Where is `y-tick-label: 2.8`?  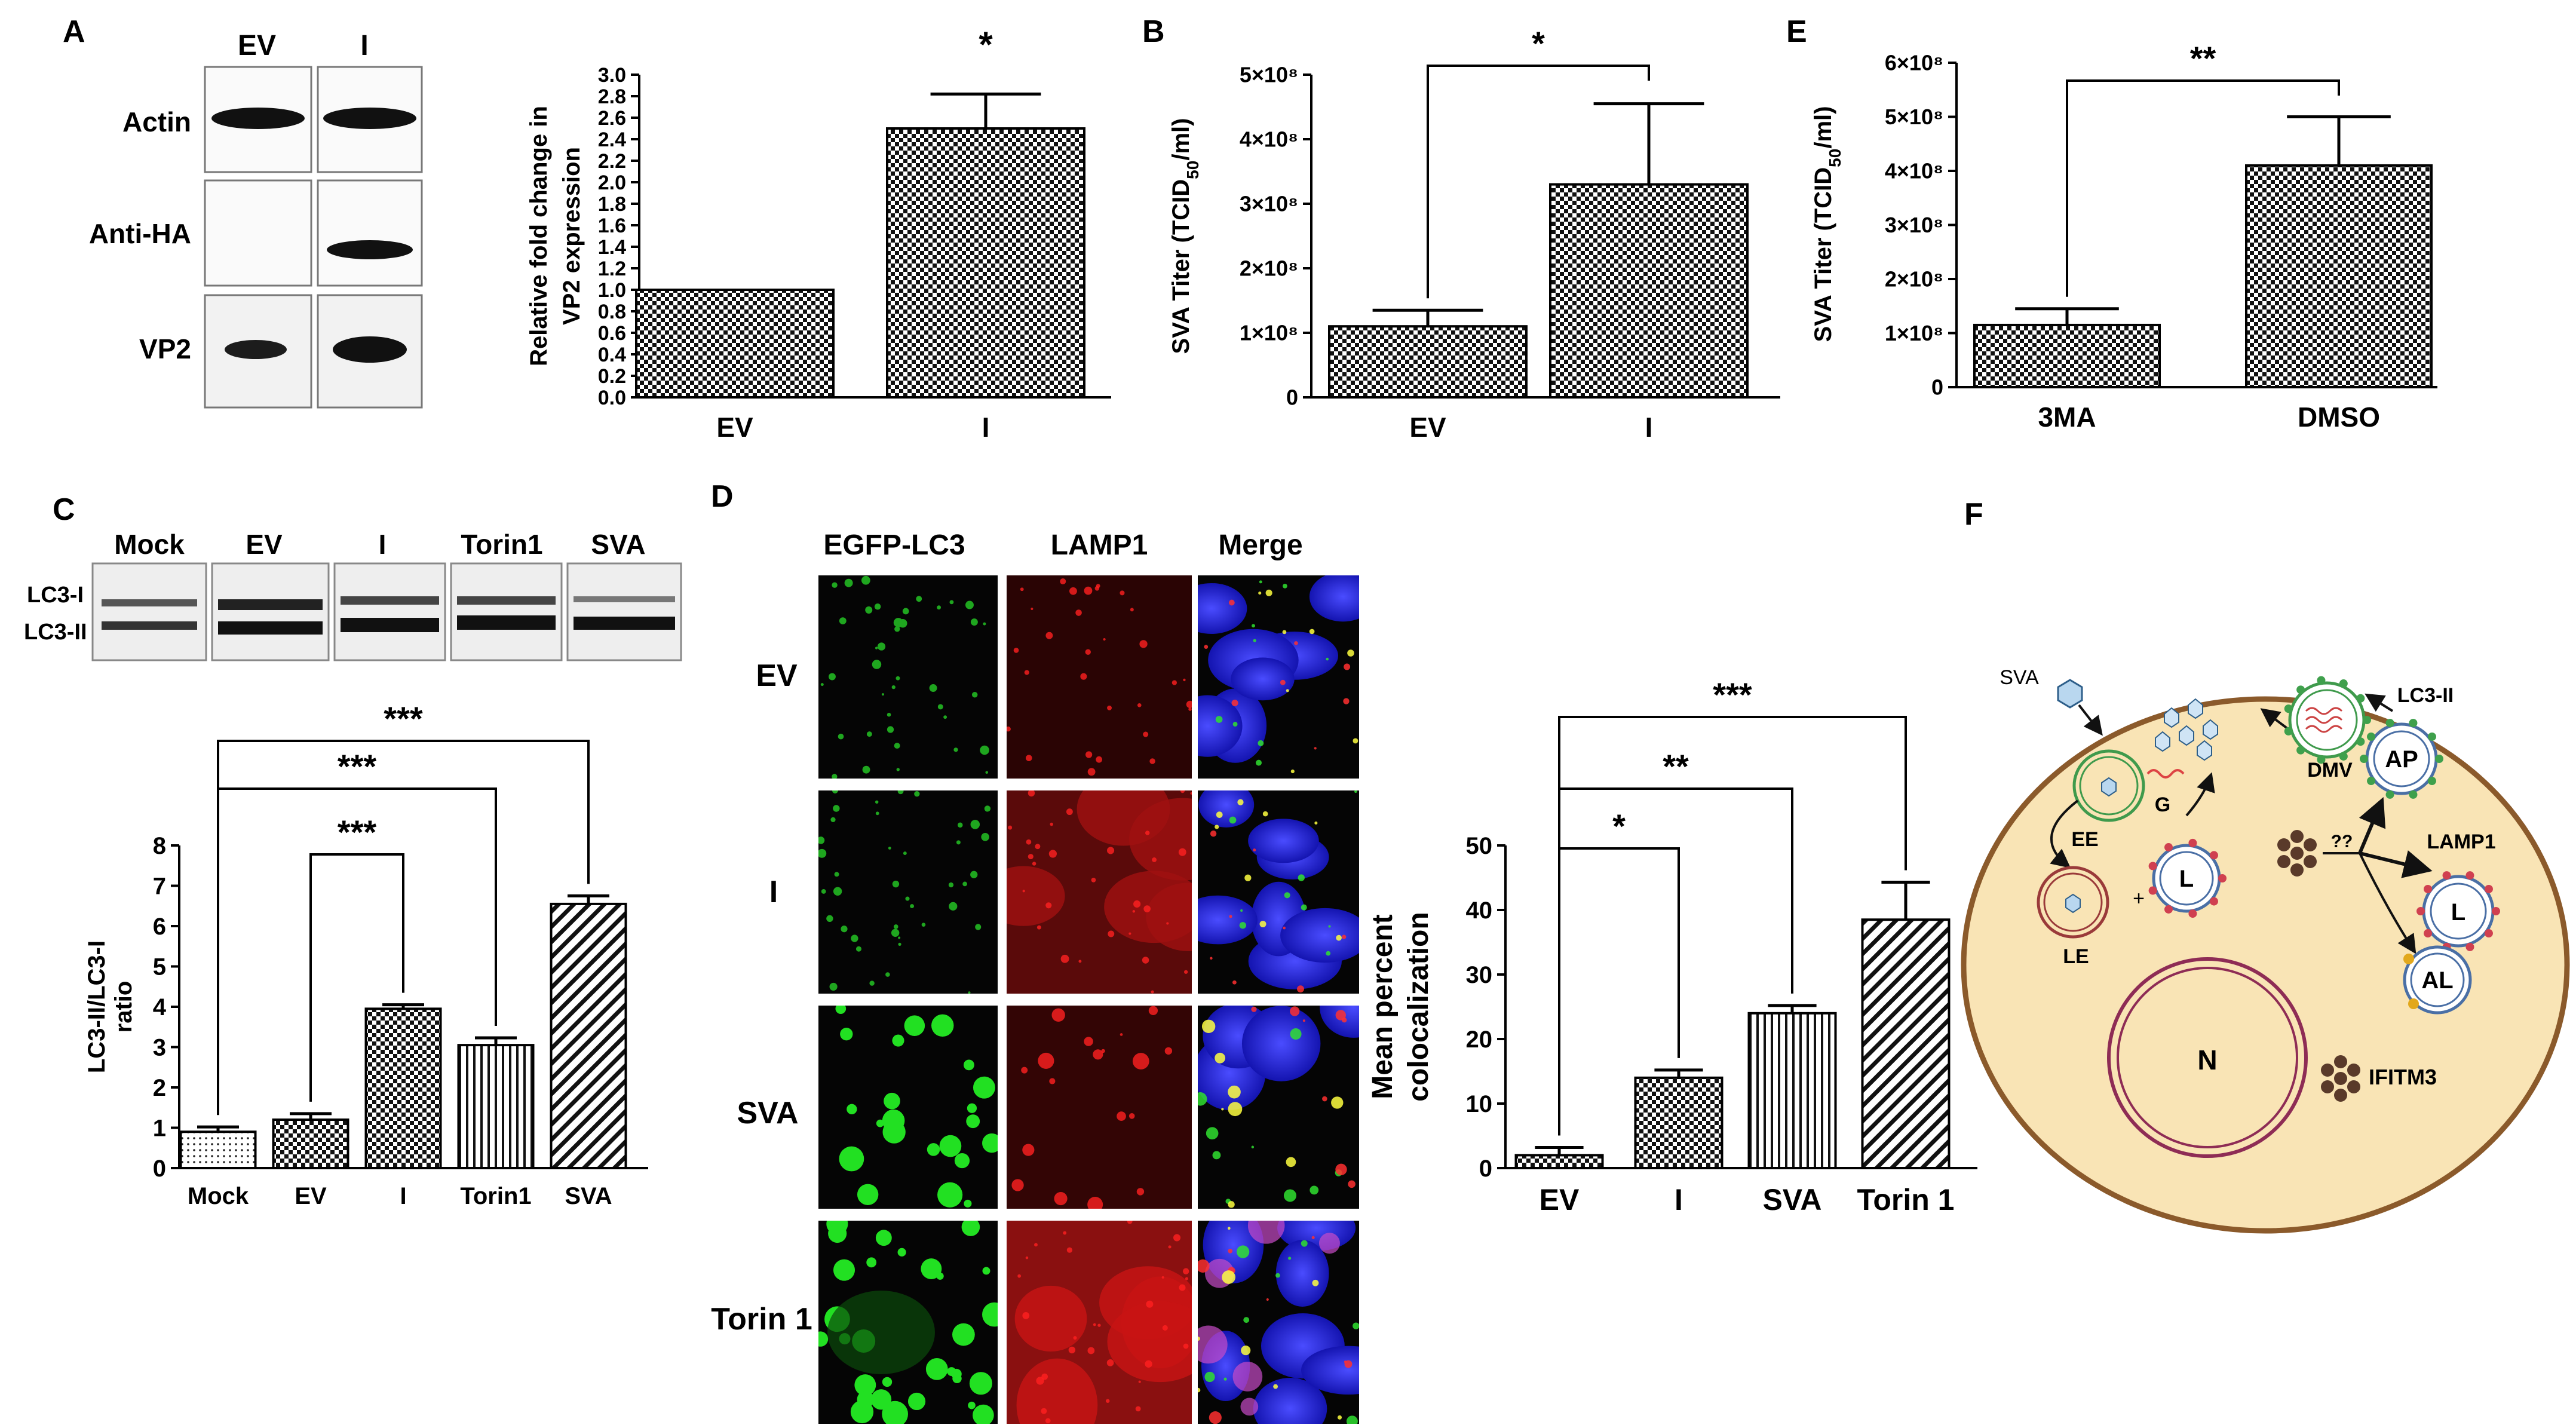 y-tick-label: 2.8 is located at coordinates (612, 97).